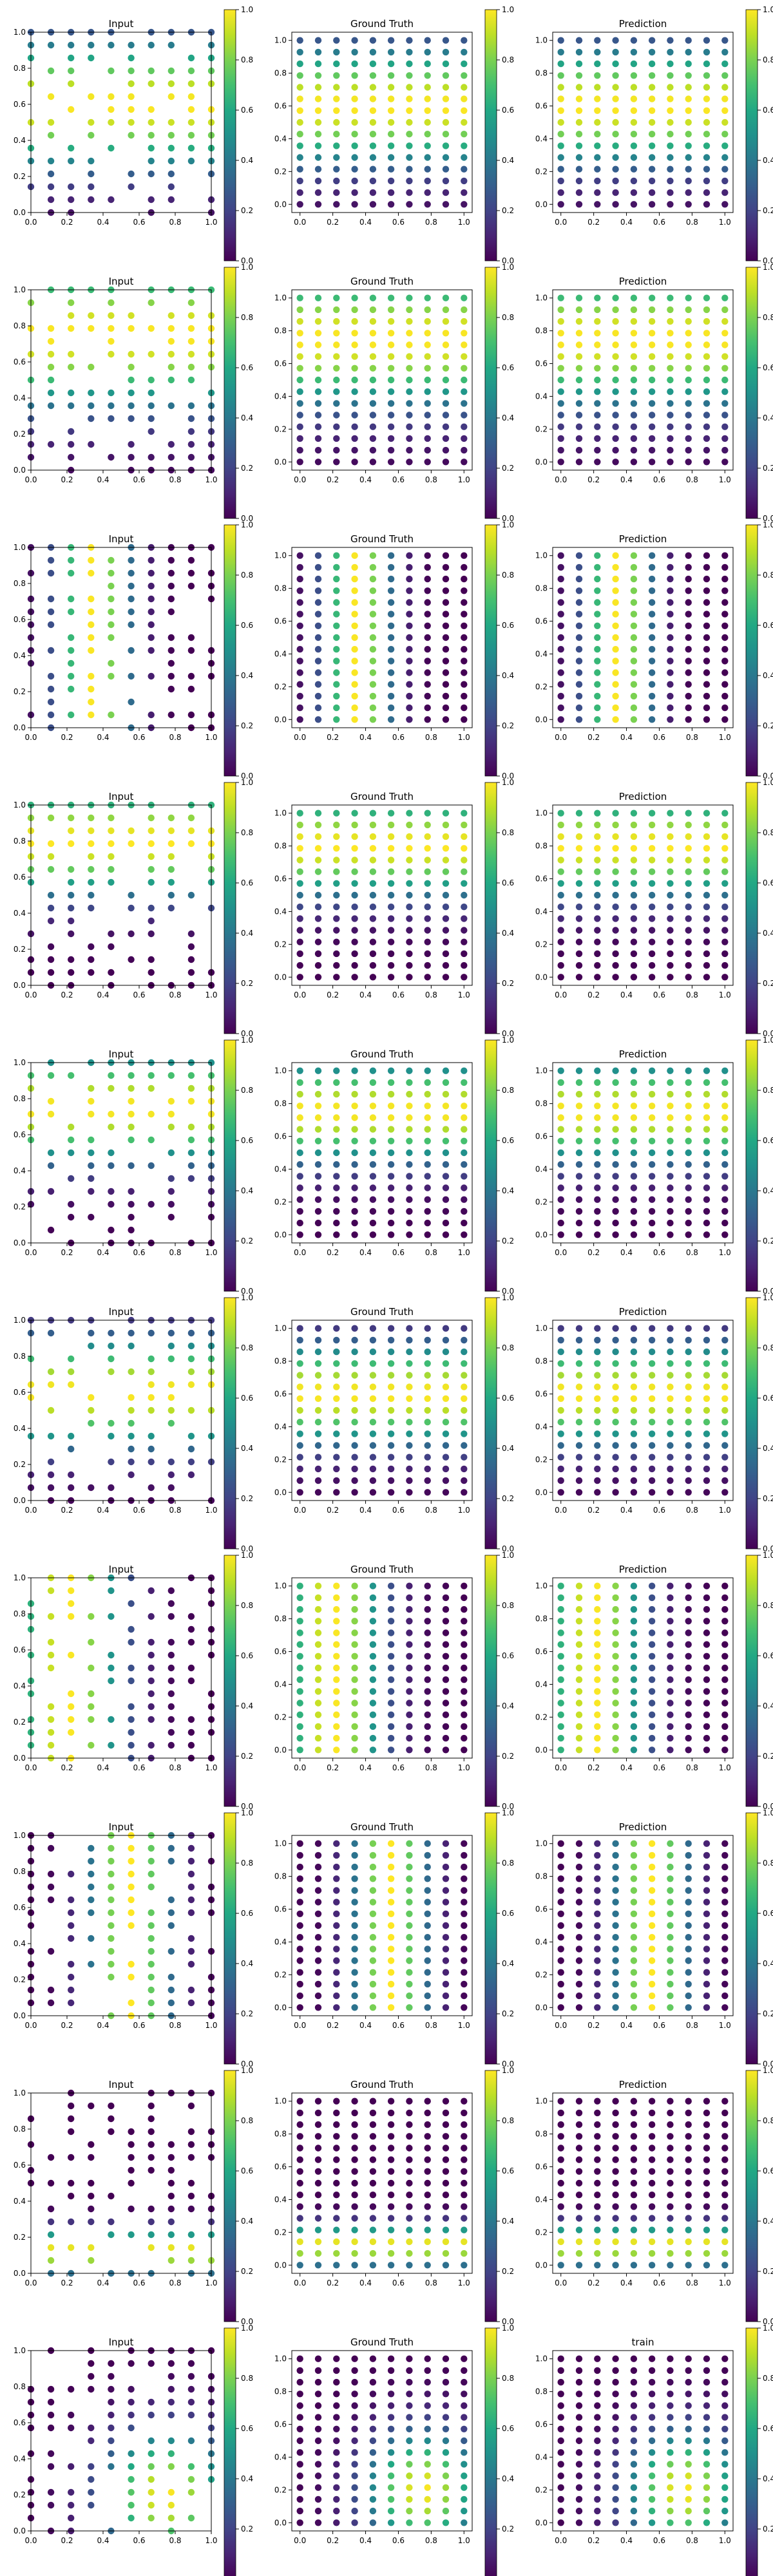 The width and height of the screenshot is (773, 2576). I want to click on colorbar-tick-label: 1.0, so click(247, 782).